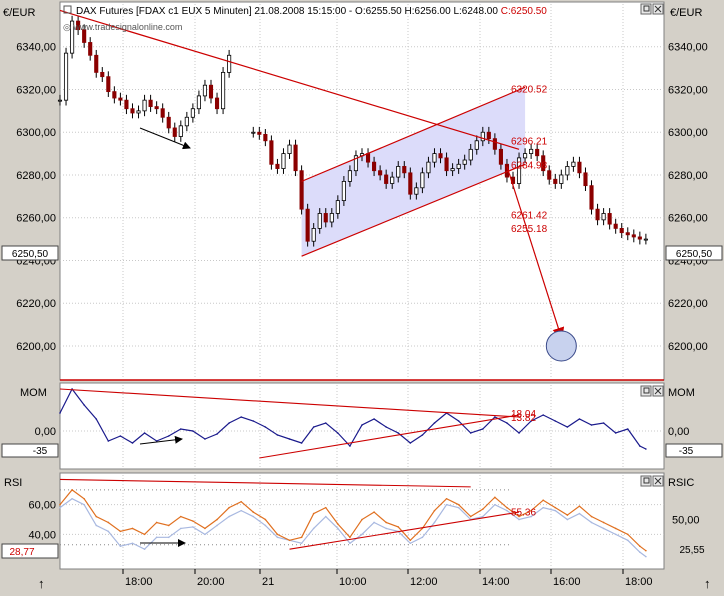 This screenshot has width=724, height=596. What do you see at coordinates (36, 133) in the screenshot?
I see `price-tick-label-left: 6300,00` at bounding box center [36, 133].